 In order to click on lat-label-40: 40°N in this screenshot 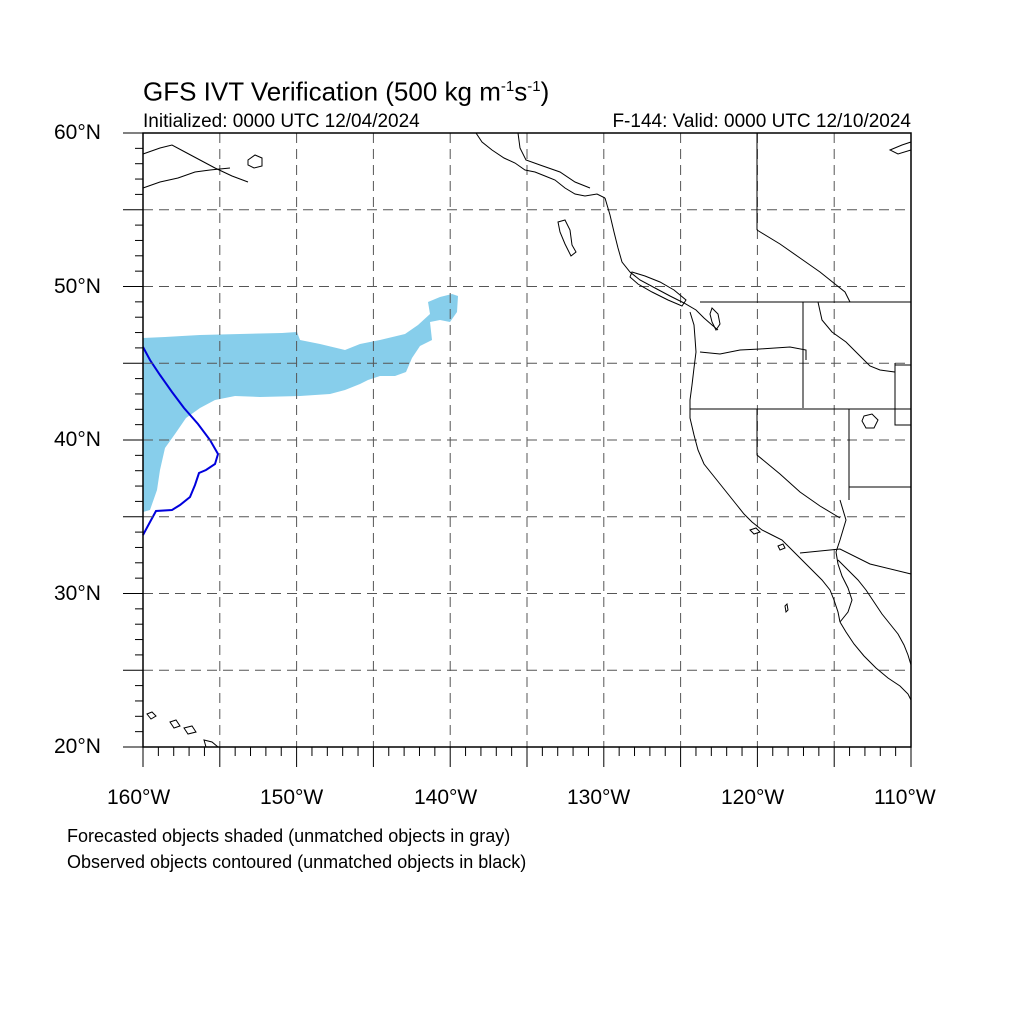, I will do `click(77, 439)`.